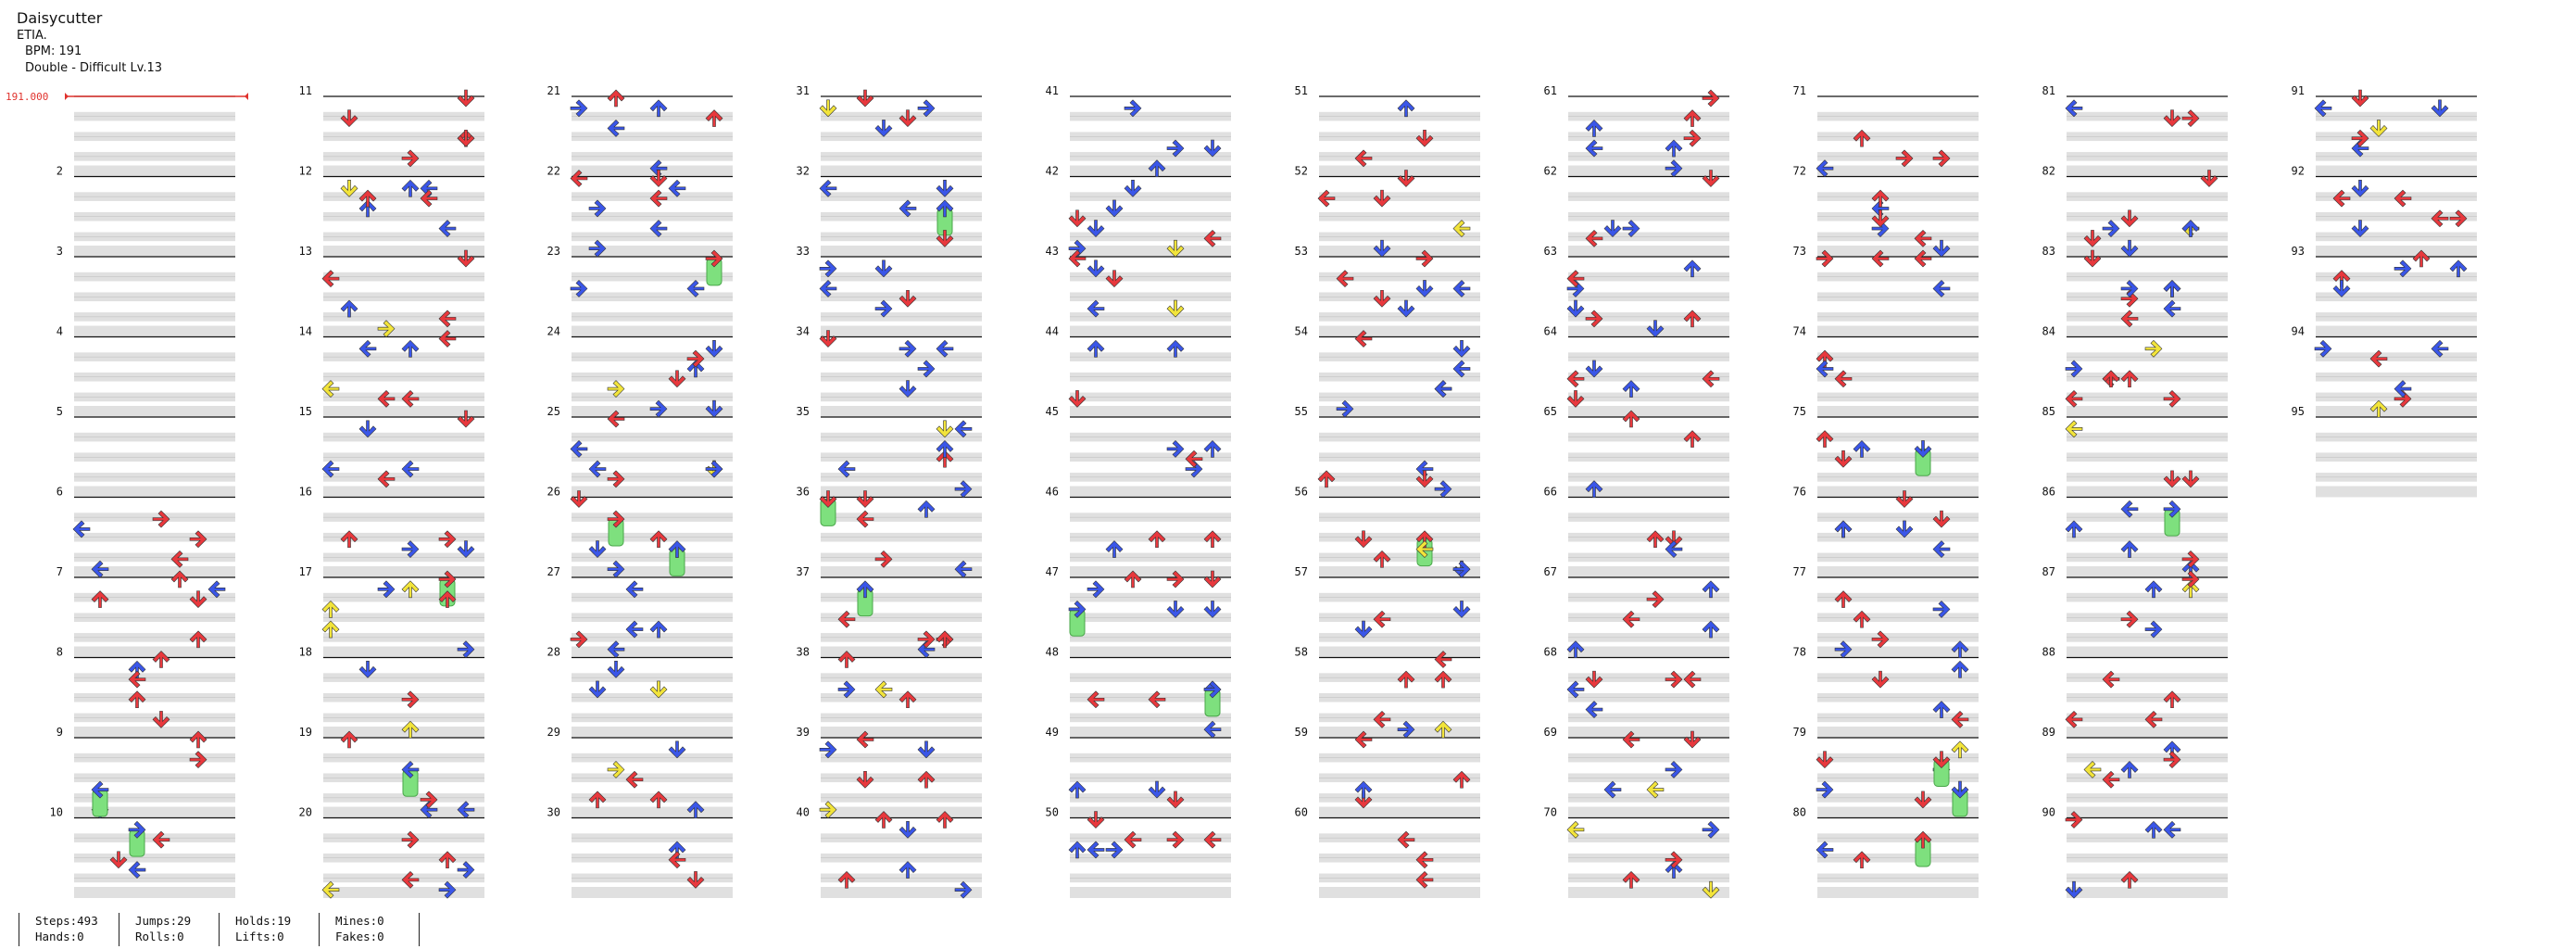 This screenshot has height=949, width=2576. What do you see at coordinates (1052, 411) in the screenshot?
I see `measure-number: 45` at bounding box center [1052, 411].